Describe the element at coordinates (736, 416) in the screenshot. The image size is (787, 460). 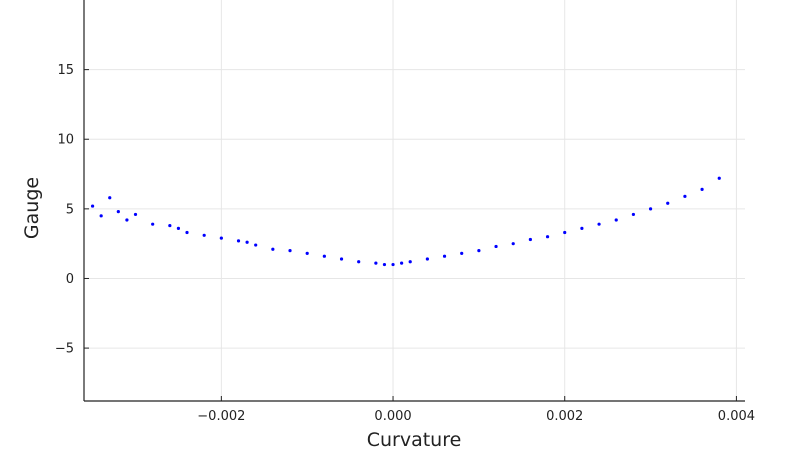
I see `x-tick-label: 0.004` at that location.